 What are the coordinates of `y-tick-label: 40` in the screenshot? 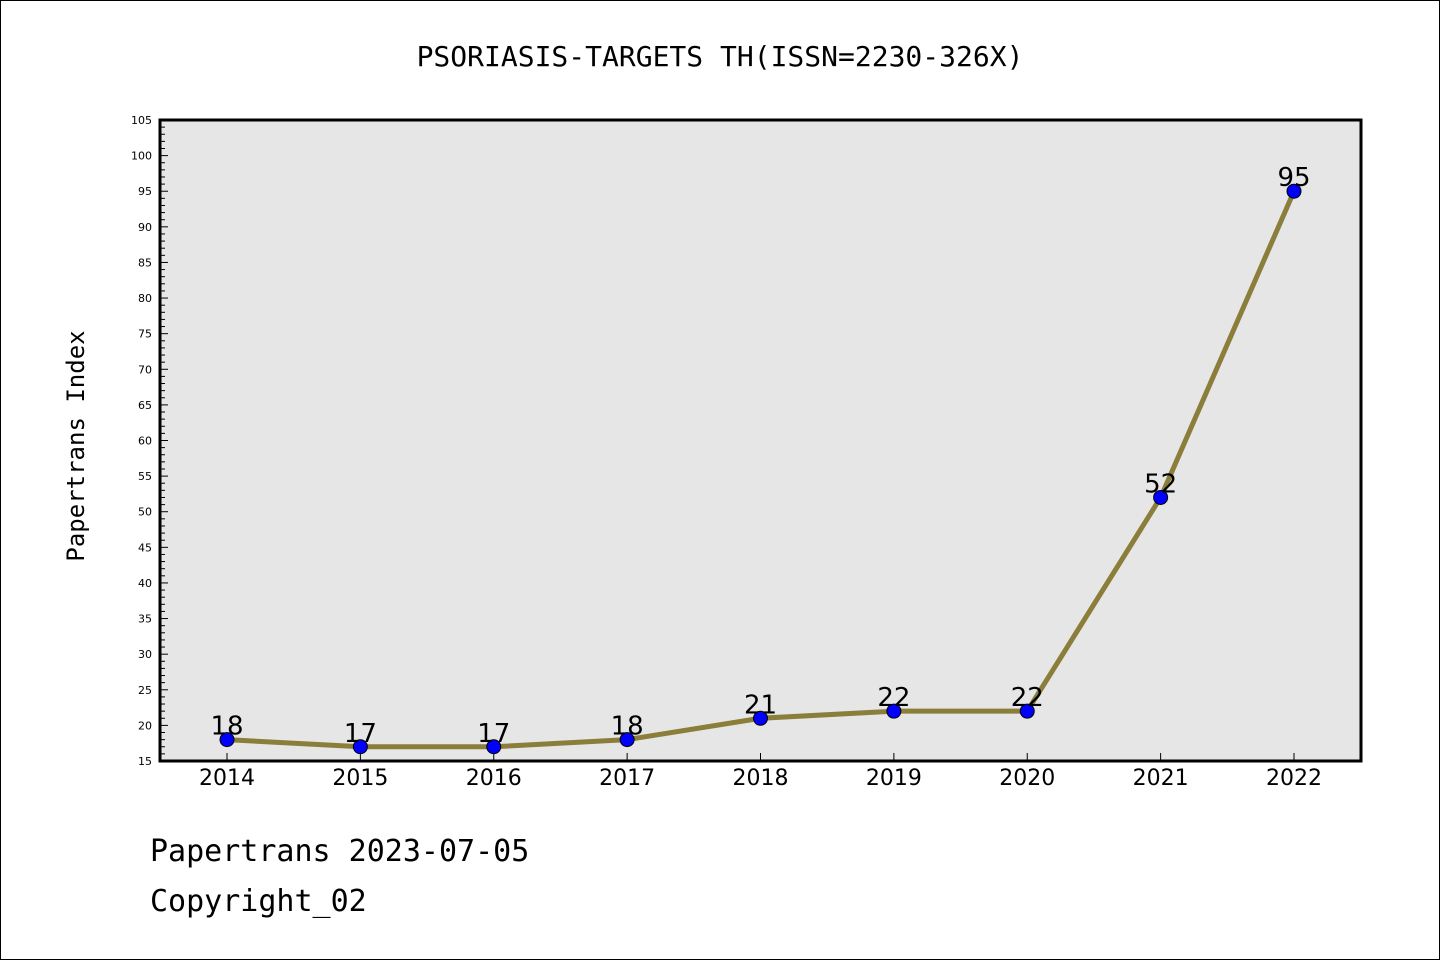 It's located at (145, 583).